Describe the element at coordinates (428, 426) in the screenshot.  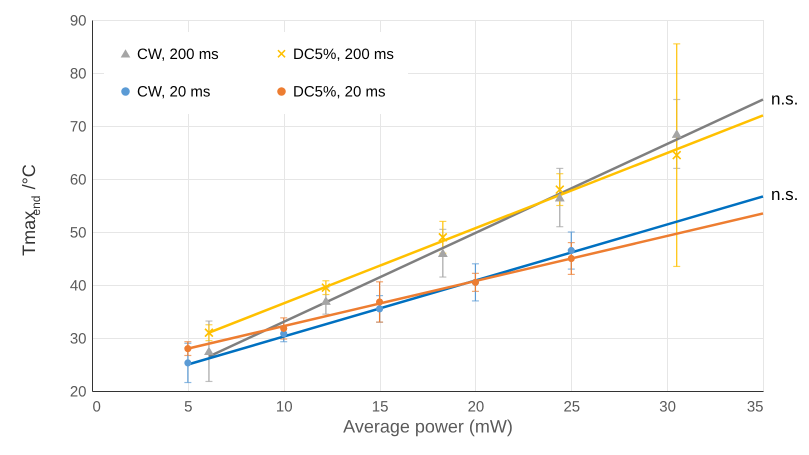
I see `x-axis-title: Average power (mW)` at that location.